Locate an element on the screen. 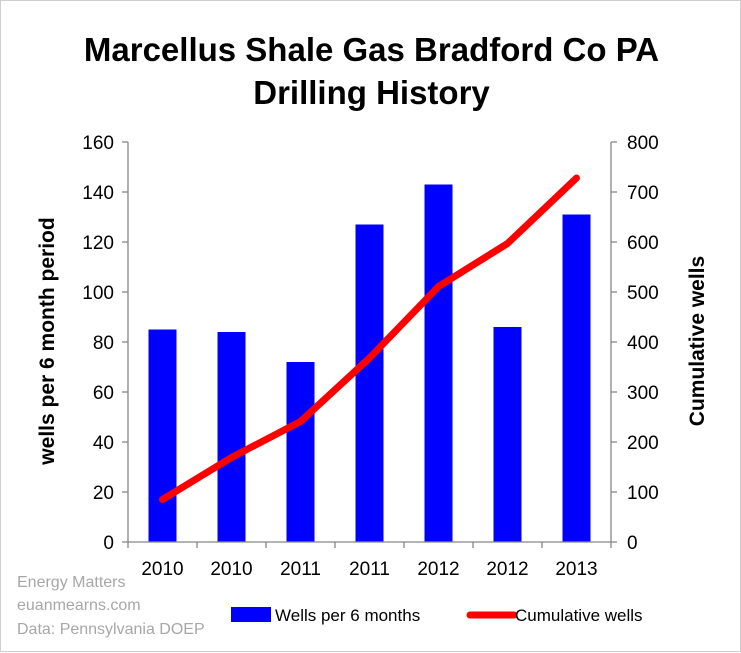 The height and width of the screenshot is (653, 741). source-note-line-3: Data: Pennsylvania DOEP is located at coordinates (111, 629).